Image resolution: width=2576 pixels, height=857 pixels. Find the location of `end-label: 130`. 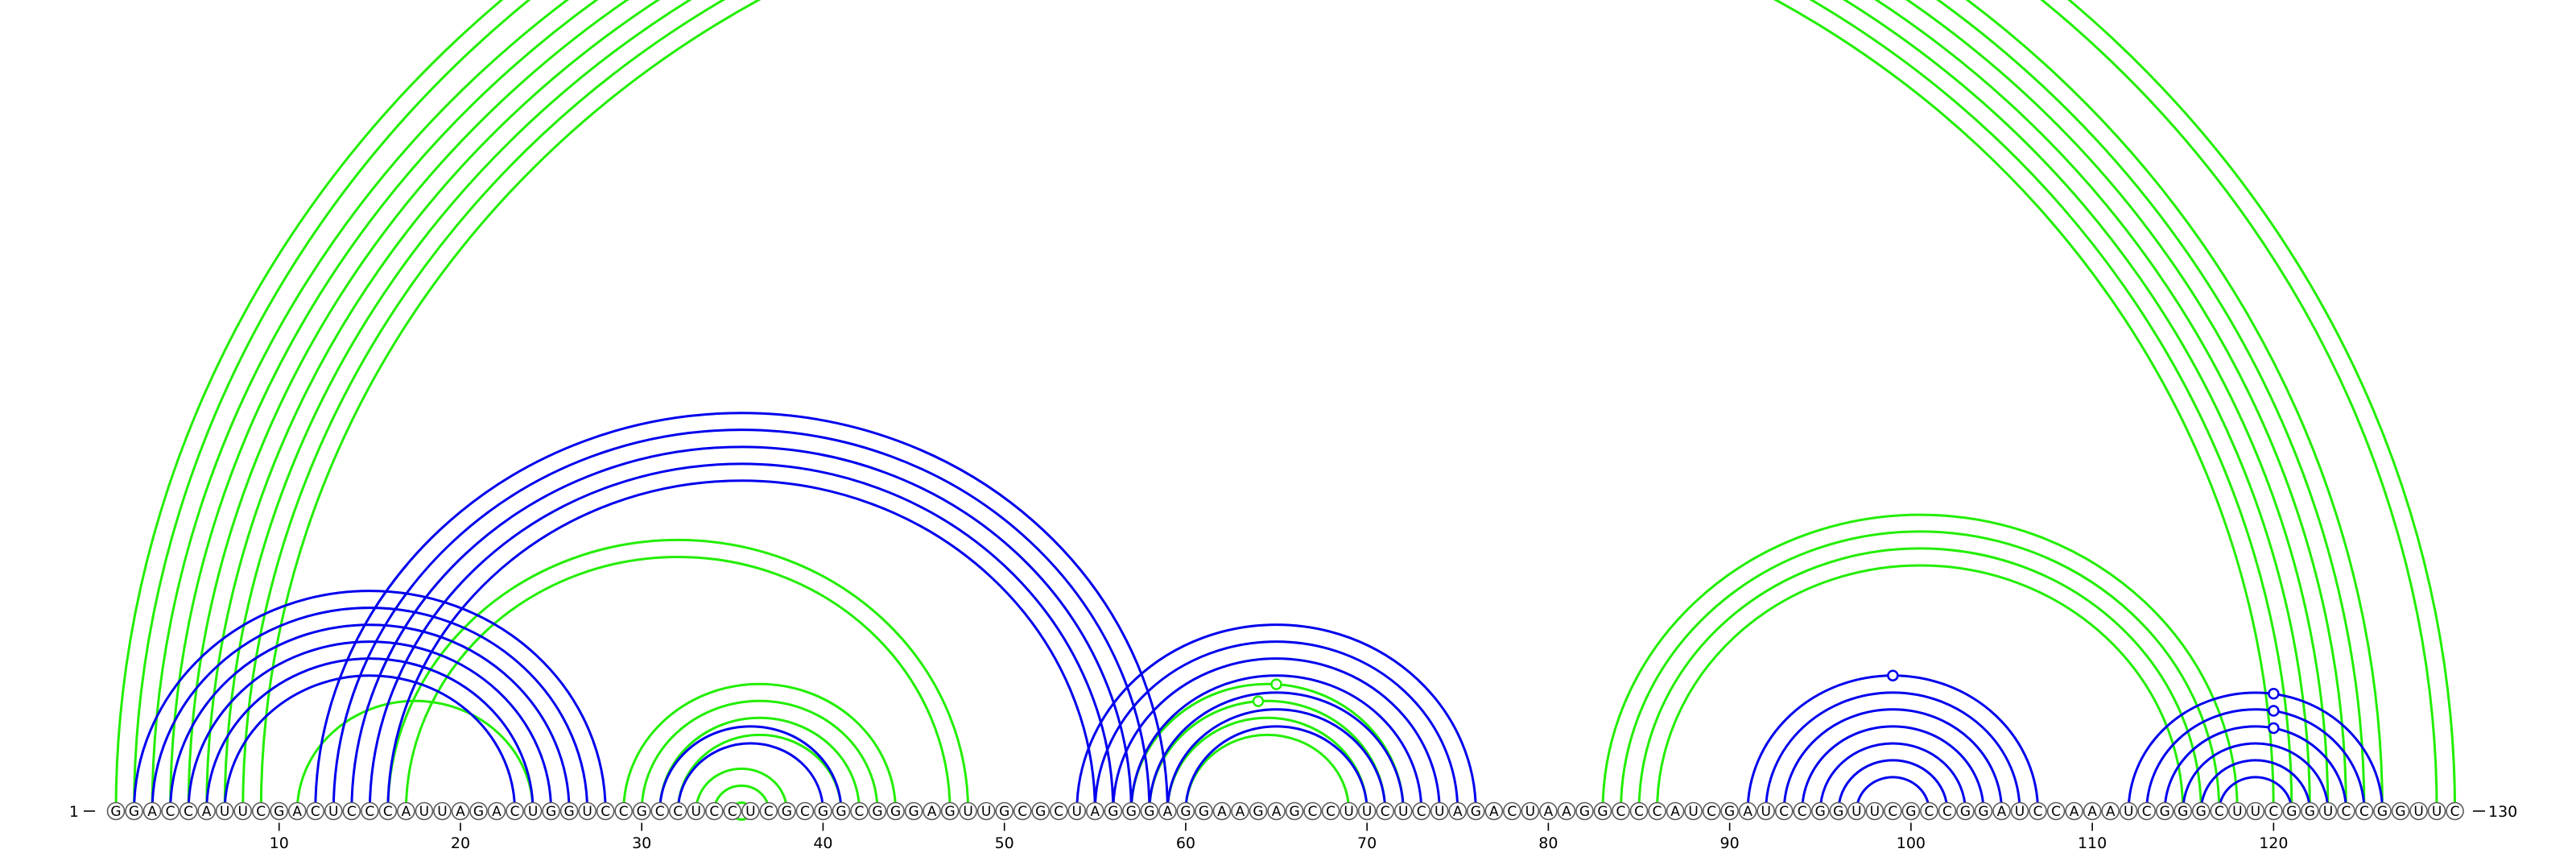

end-label: 130 is located at coordinates (2502, 812).